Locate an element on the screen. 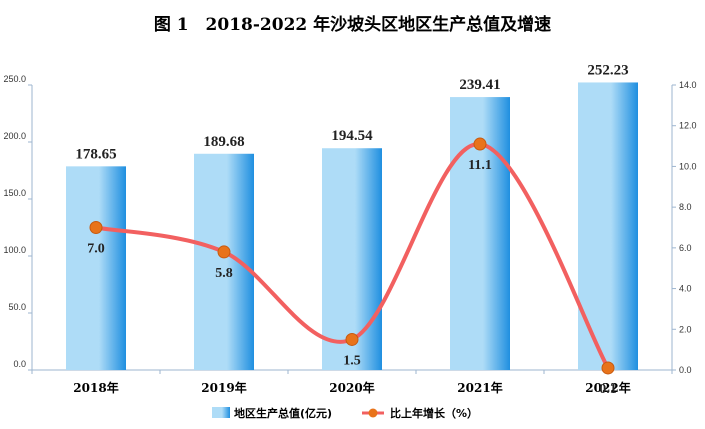 The image size is (705, 429). bar-value-label: 194.54 is located at coordinates (352, 136).